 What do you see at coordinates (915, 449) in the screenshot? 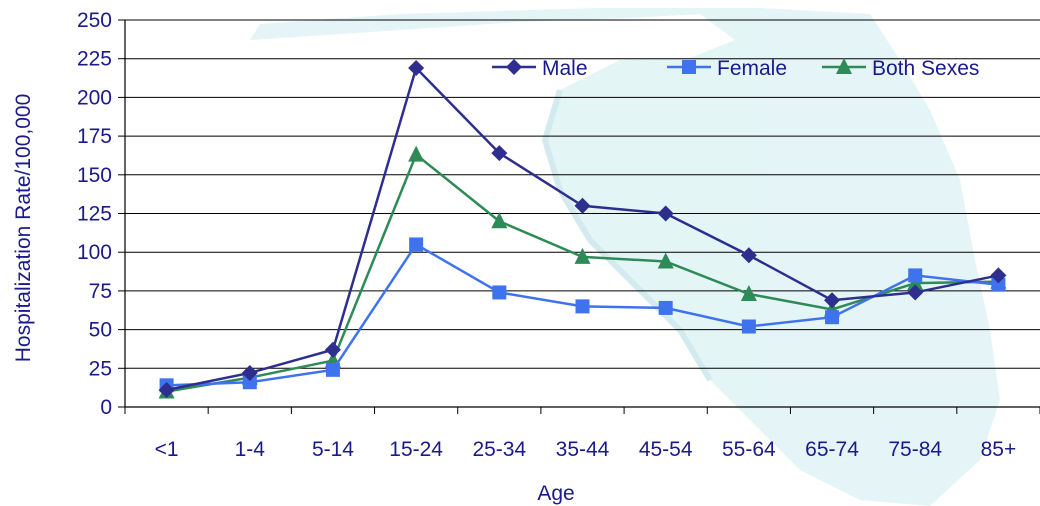
I see `x-tick-label: 75-84` at bounding box center [915, 449].